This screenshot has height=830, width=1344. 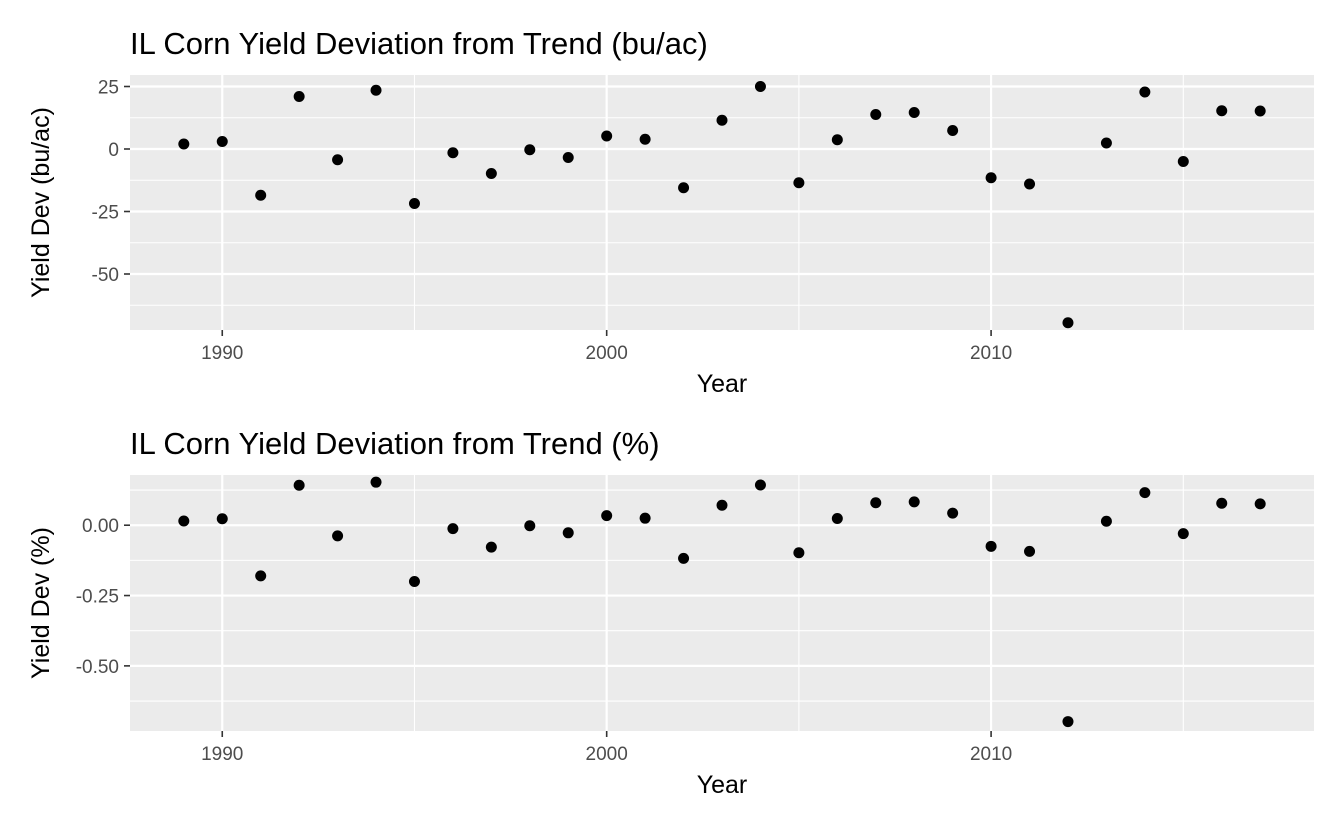 I want to click on y-tick-label: 25, so click(x=108, y=88).